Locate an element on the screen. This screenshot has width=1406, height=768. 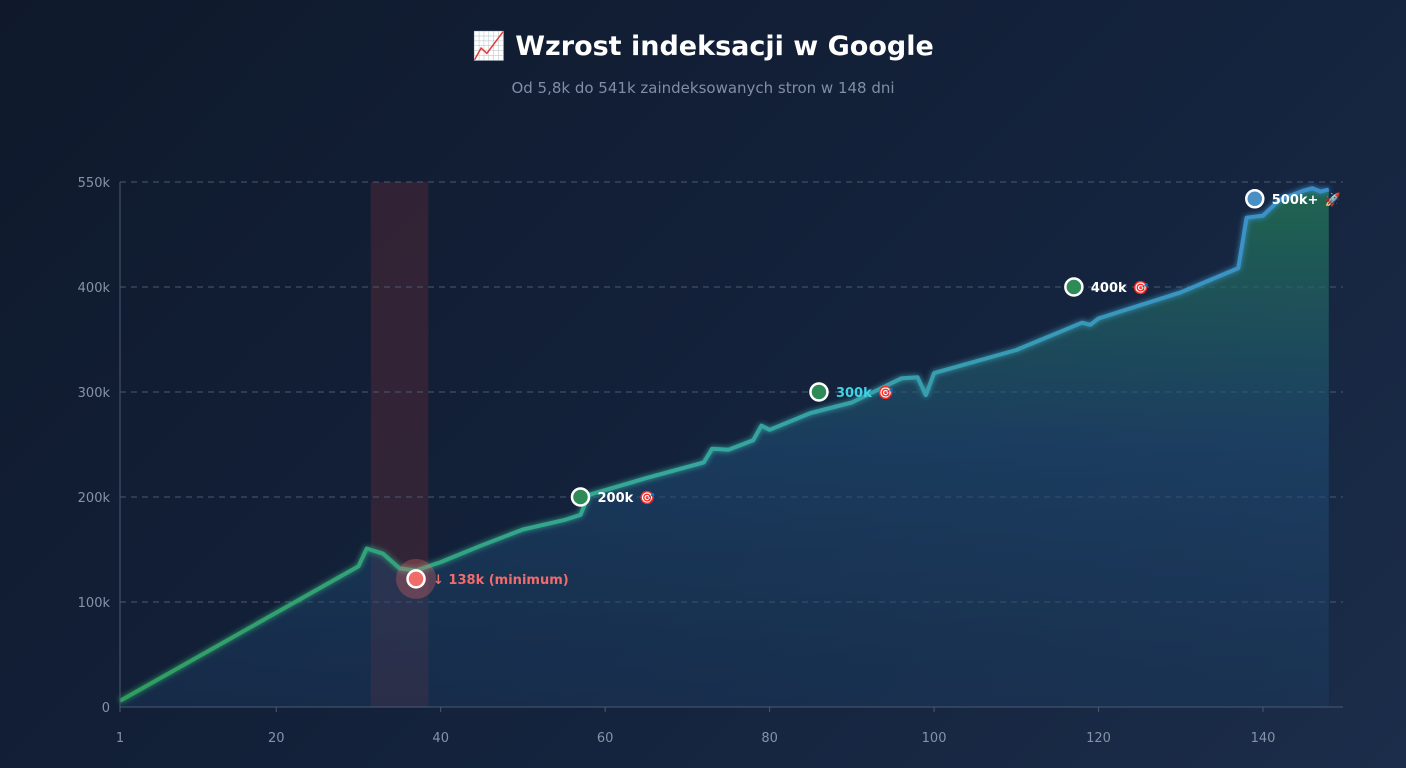
y-tick-label: 100k is located at coordinates (94, 603).